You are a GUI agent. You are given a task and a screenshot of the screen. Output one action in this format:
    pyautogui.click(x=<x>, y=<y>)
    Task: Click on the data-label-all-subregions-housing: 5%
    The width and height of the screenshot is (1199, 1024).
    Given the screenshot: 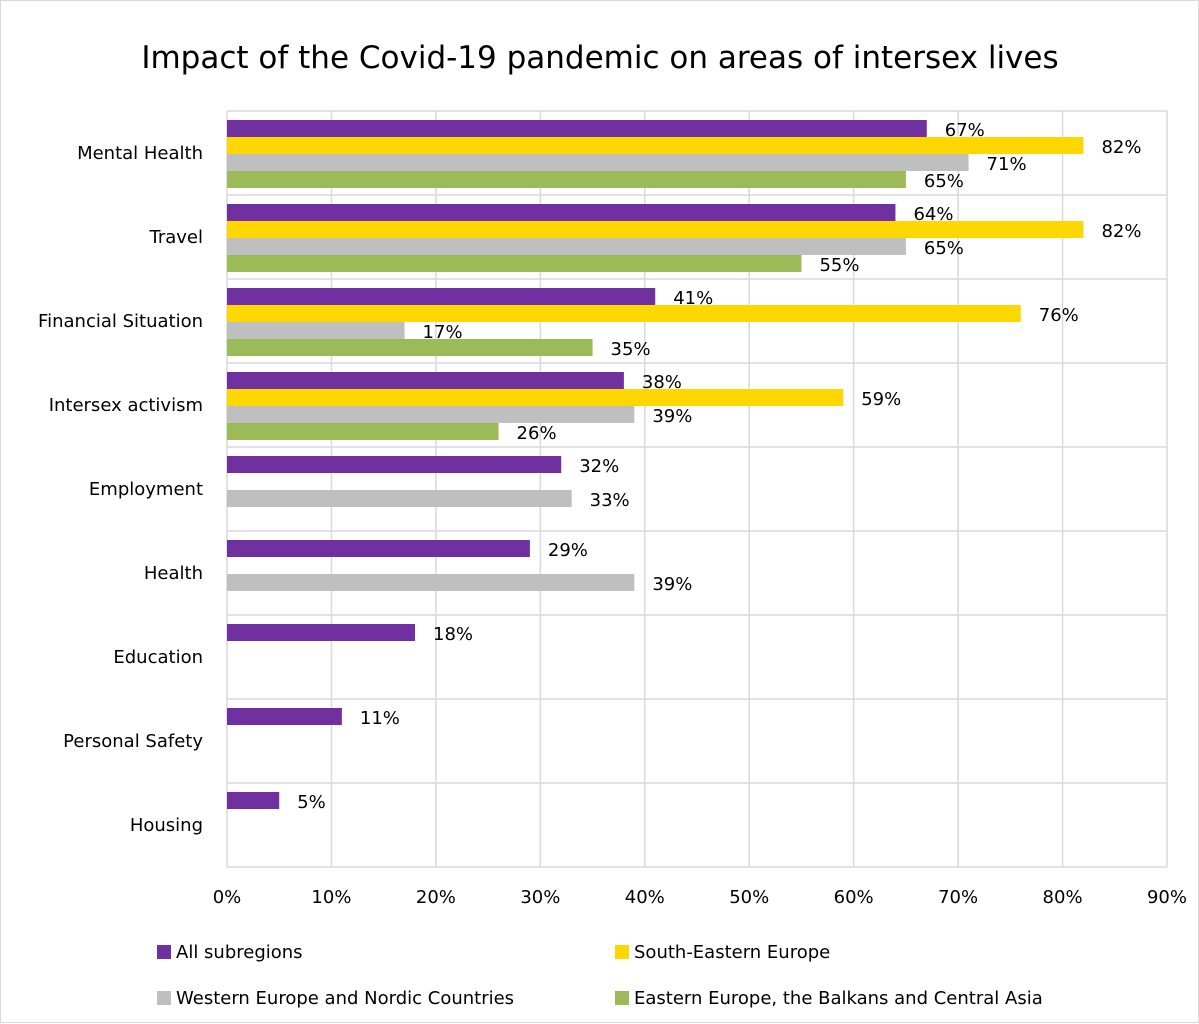 What is the action you would take?
    pyautogui.click(x=311, y=802)
    